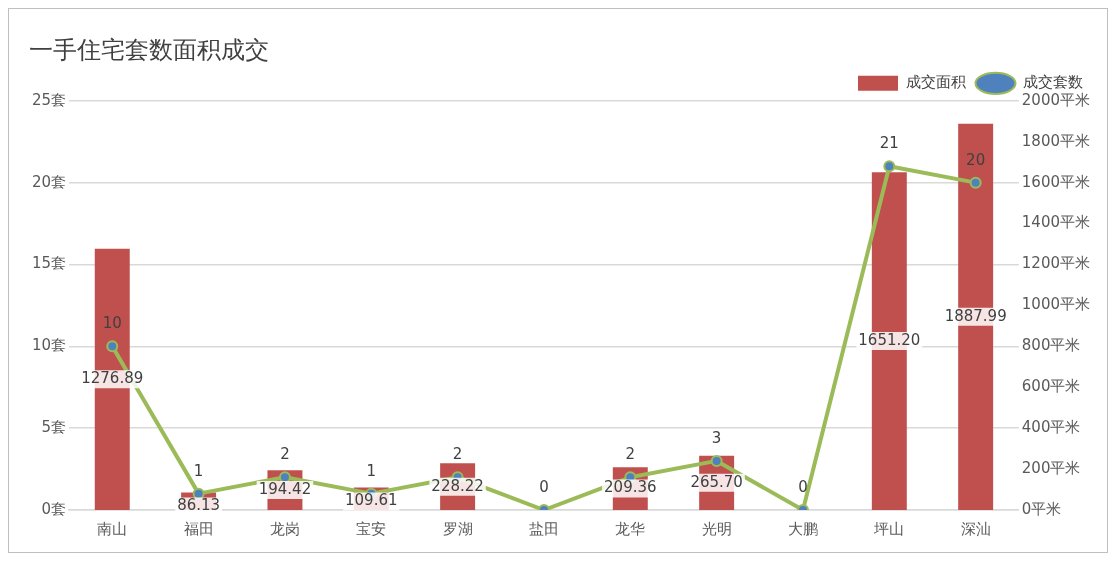 This screenshot has width=1117, height=561. I want to click on y-tick-label: 15套, so click(49, 263).